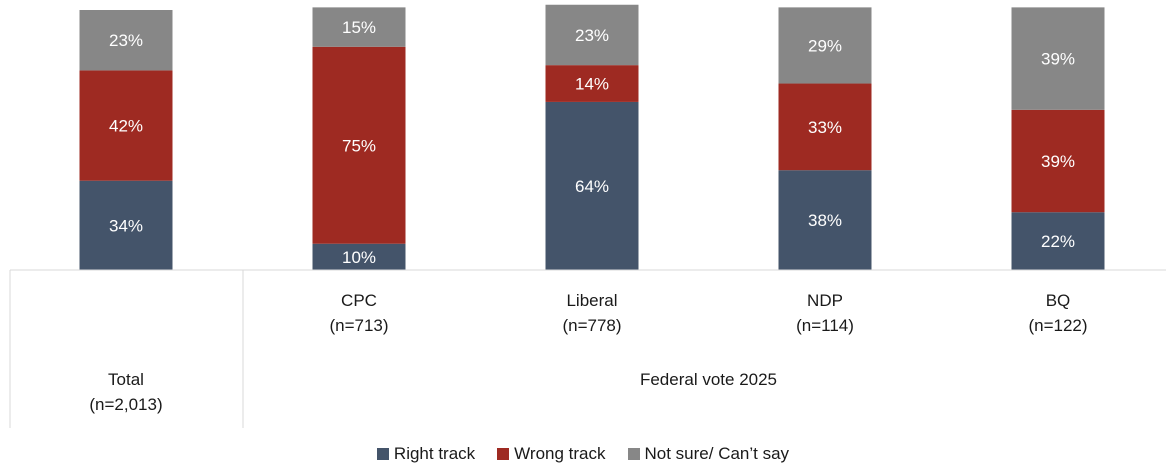  I want to click on data-label-cpc-right-track: 10%, so click(359, 257).